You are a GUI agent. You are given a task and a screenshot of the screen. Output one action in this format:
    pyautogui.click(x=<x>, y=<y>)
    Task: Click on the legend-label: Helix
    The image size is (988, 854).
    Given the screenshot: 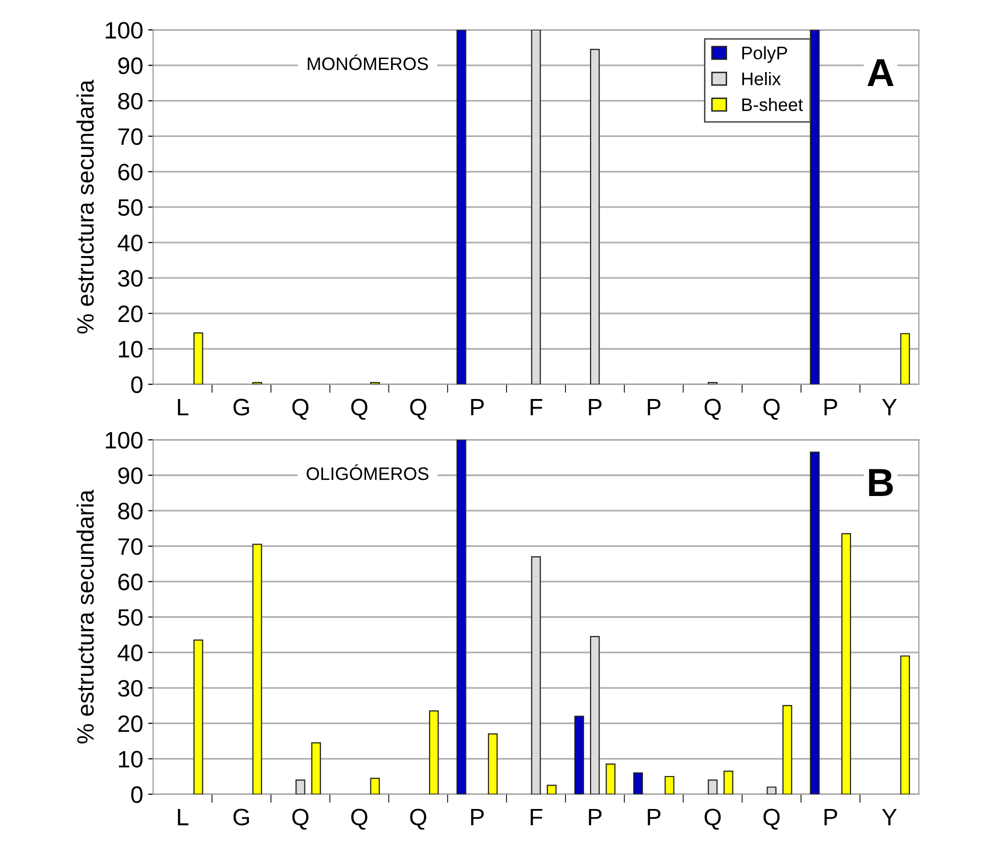 What is the action you would take?
    pyautogui.click(x=761, y=79)
    